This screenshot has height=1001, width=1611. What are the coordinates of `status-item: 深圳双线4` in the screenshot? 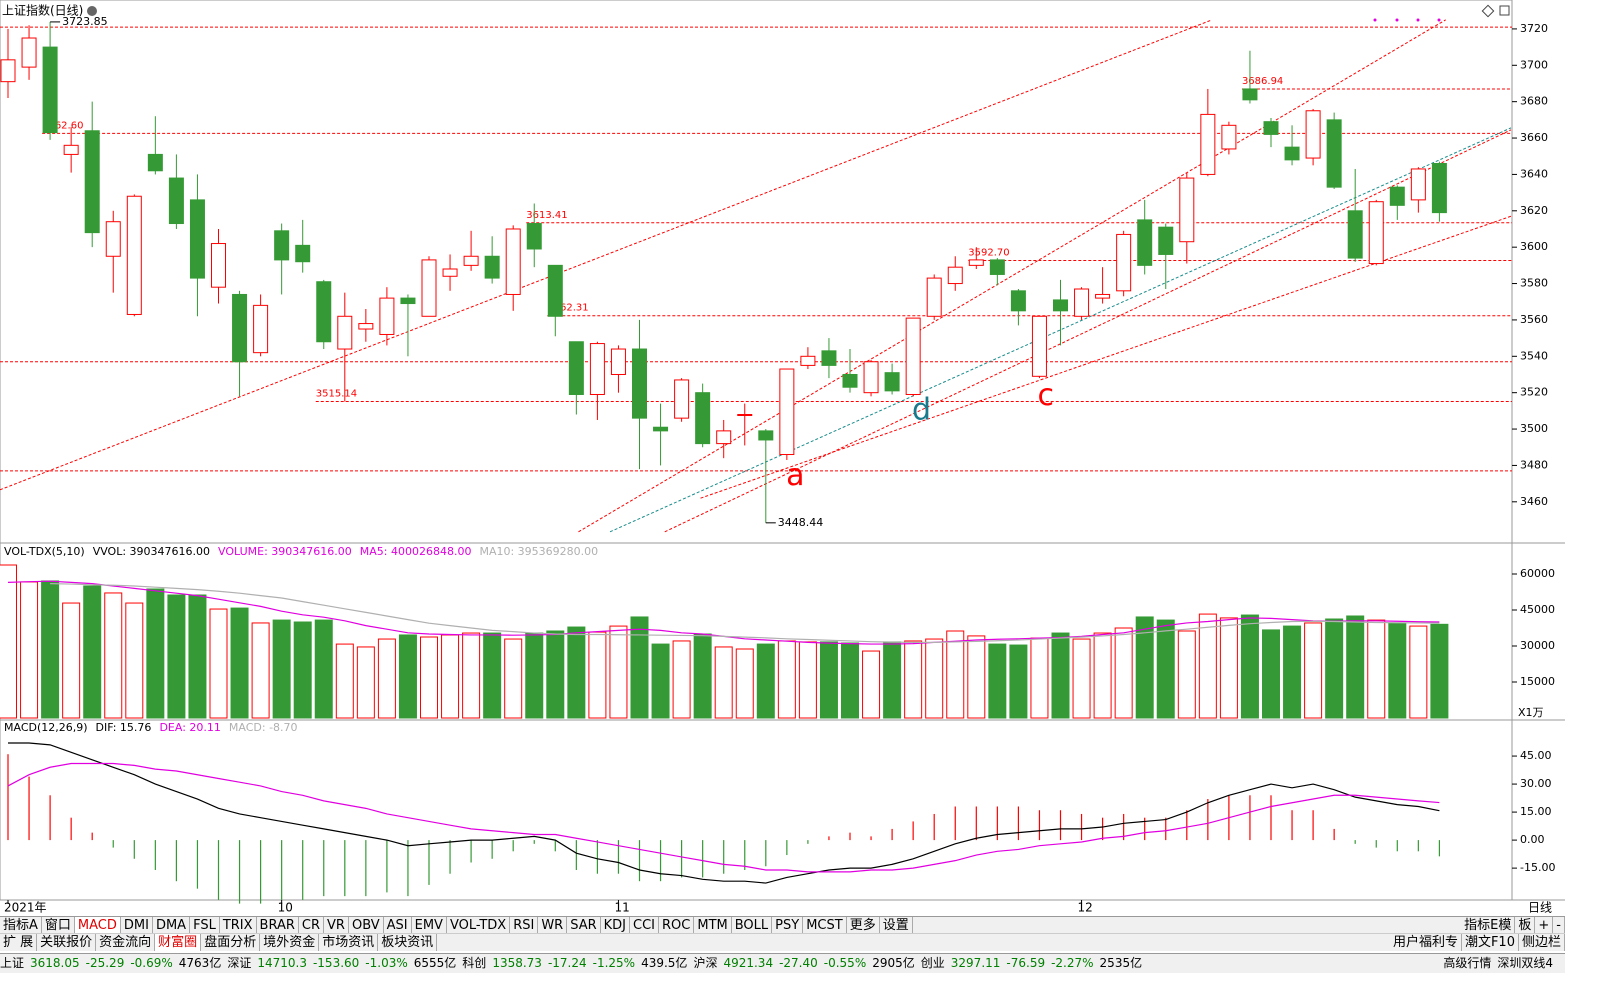 It's located at (1525, 963).